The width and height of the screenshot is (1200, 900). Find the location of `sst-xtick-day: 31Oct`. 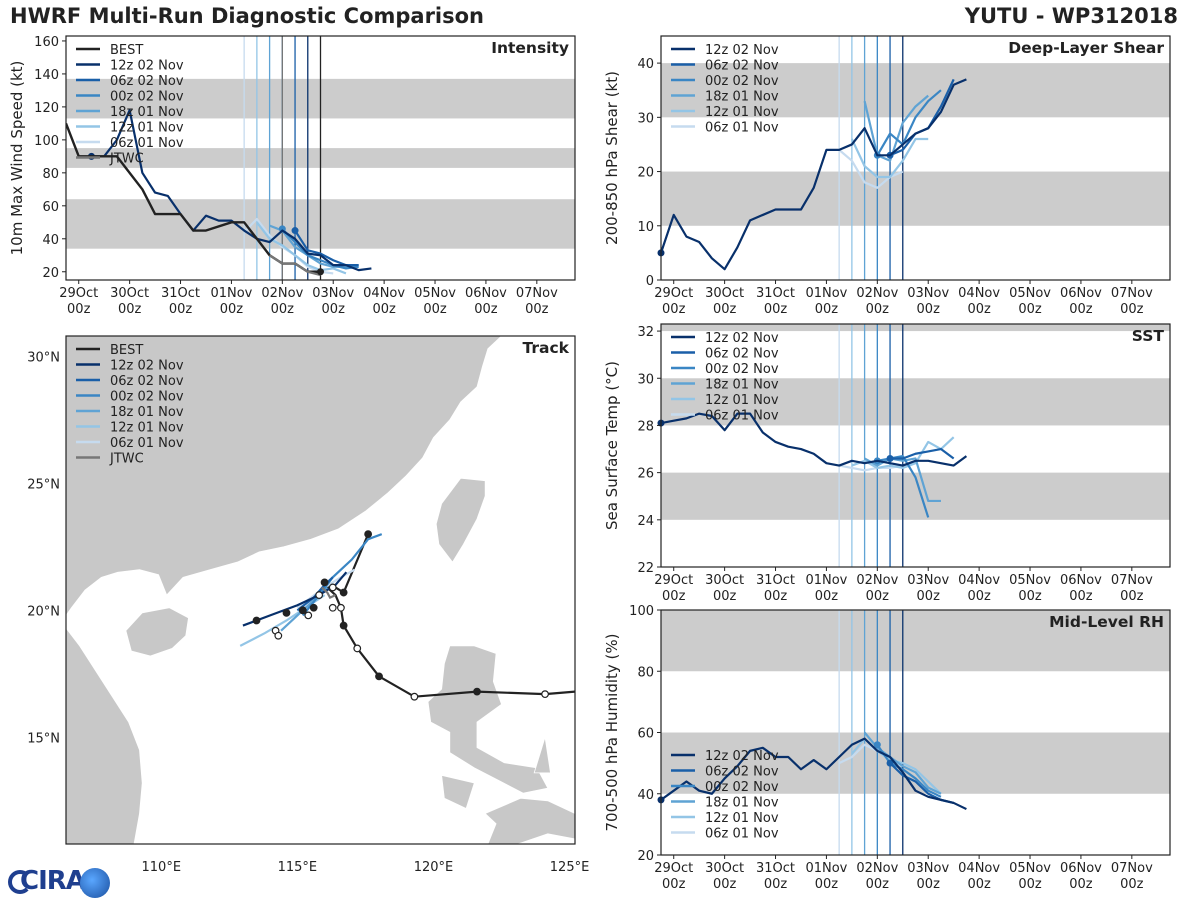

sst-xtick-day: 31Oct is located at coordinates (775, 580).